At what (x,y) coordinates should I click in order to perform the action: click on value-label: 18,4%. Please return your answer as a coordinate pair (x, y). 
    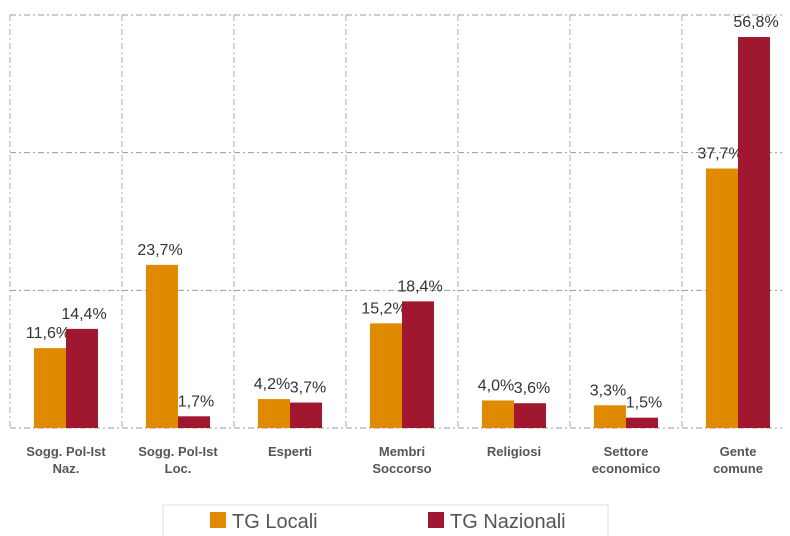
    Looking at the image, I should click on (419, 286).